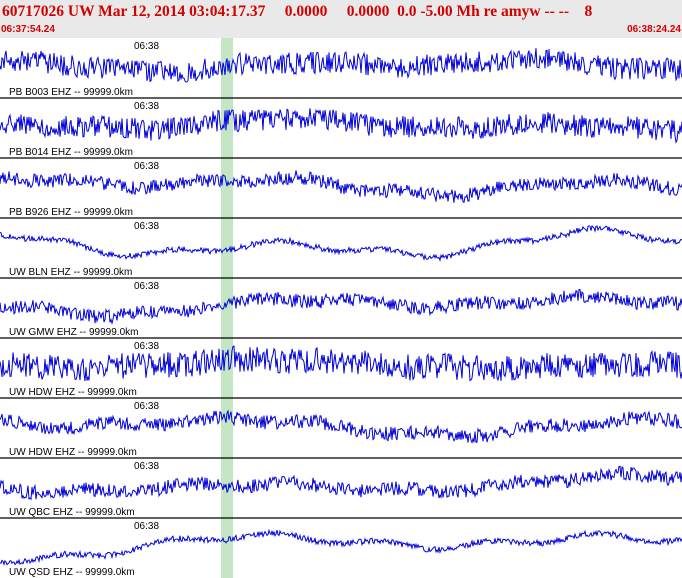 The image size is (682, 578). I want to click on station-label: UW QSD EHZ -- 99999.0km, so click(72, 572).